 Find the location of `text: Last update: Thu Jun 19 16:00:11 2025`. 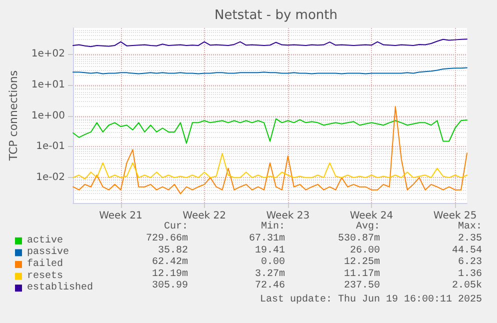

text: Last update: Thu Jun 19 16:00:11 2025 is located at coordinates (371, 300).